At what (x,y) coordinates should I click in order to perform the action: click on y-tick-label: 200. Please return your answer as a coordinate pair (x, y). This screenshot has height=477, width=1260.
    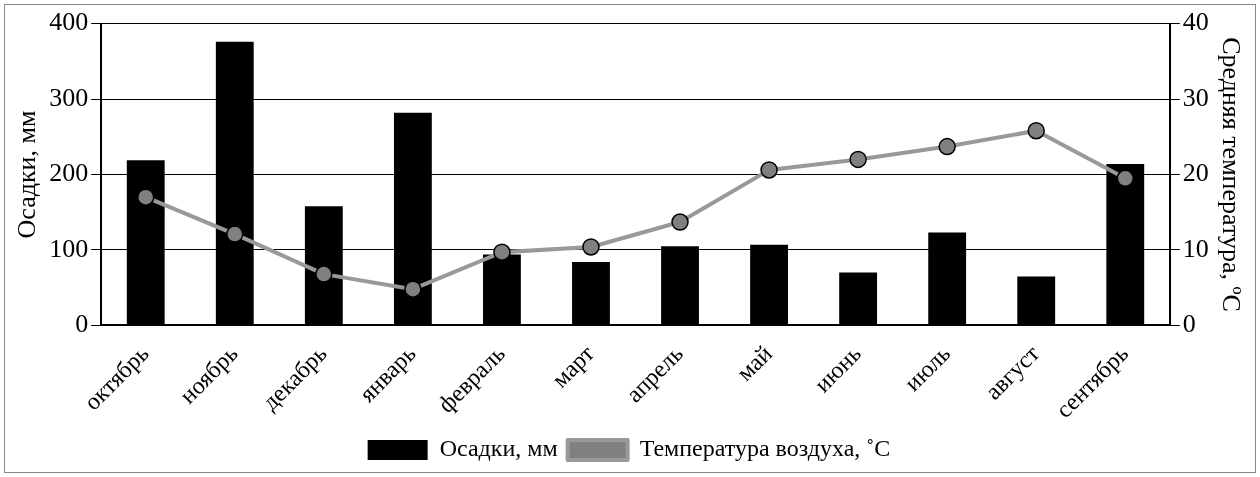
    Looking at the image, I should click on (69, 173).